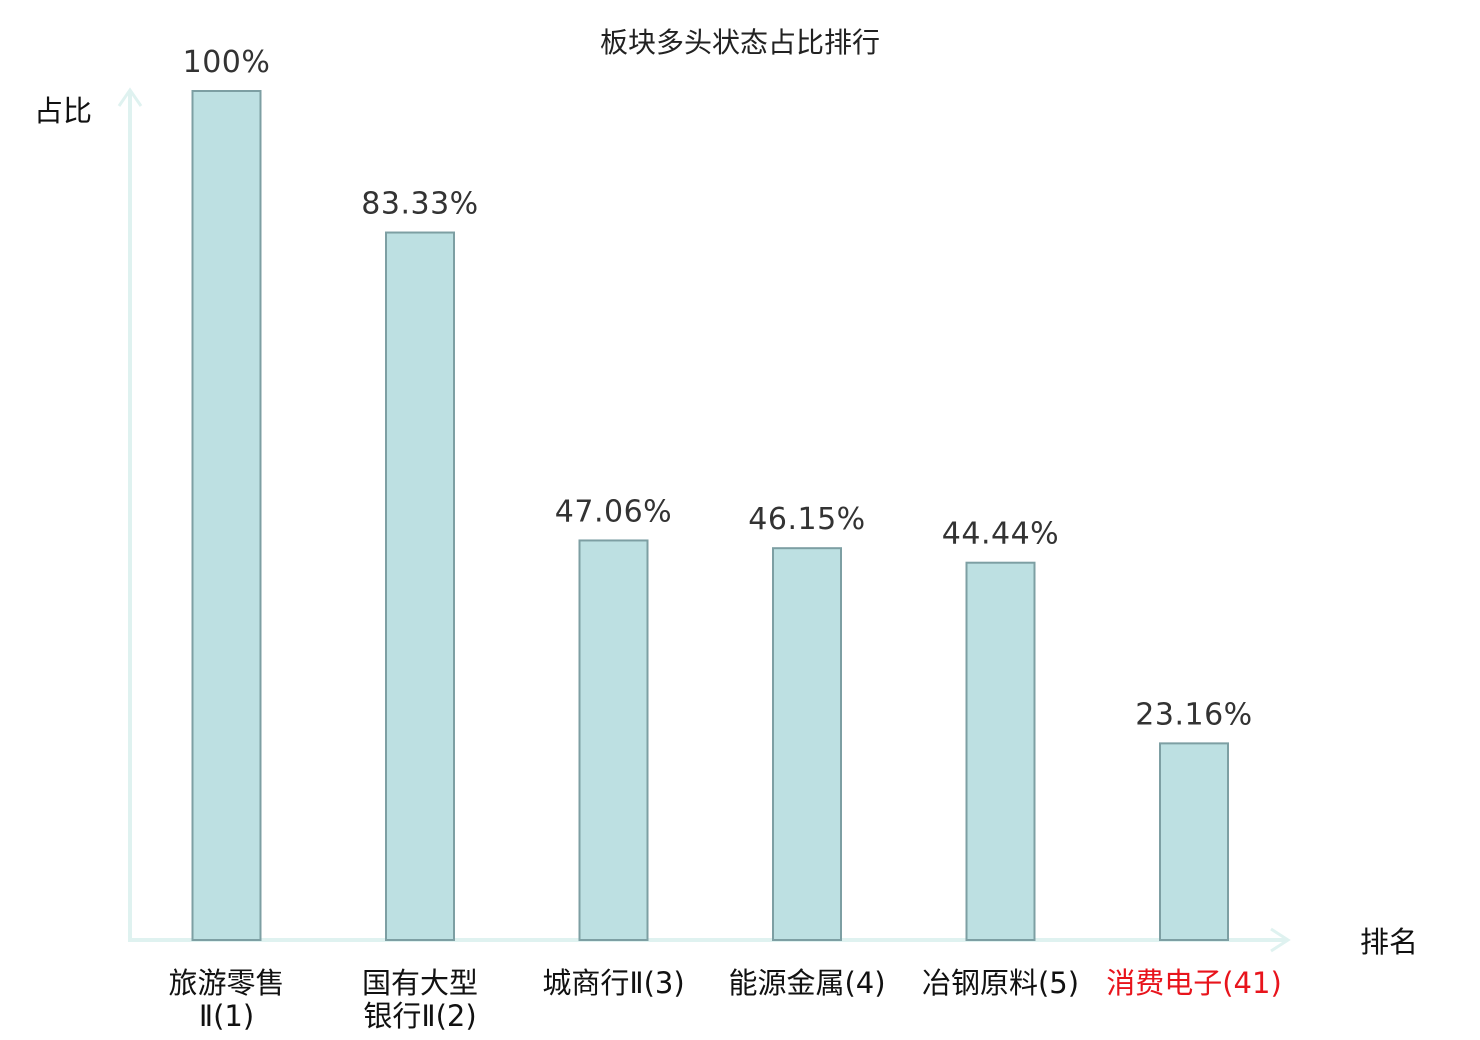  Describe the element at coordinates (1389, 942) in the screenshot. I see `x-axis-label: 排名` at that location.